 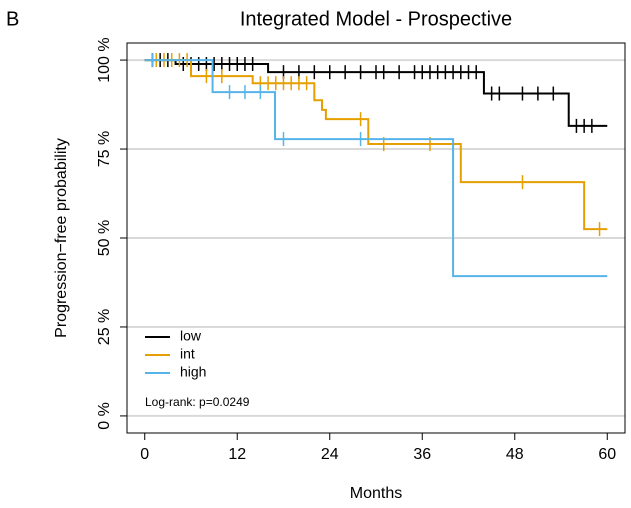 What do you see at coordinates (144, 454) in the screenshot?
I see `x-tick-label: 0` at bounding box center [144, 454].